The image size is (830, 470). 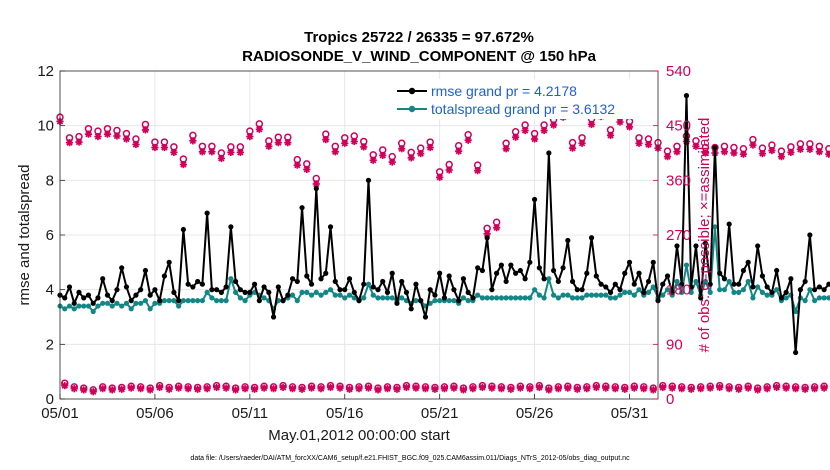 What do you see at coordinates (50, 235) in the screenshot?
I see `y-tick-label-left: 6` at bounding box center [50, 235].